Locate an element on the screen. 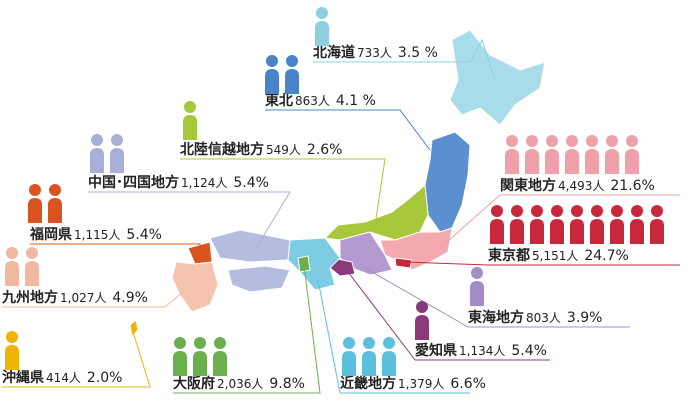  region-label: 関東地方 4,493人 21.6% is located at coordinates (577, 185).